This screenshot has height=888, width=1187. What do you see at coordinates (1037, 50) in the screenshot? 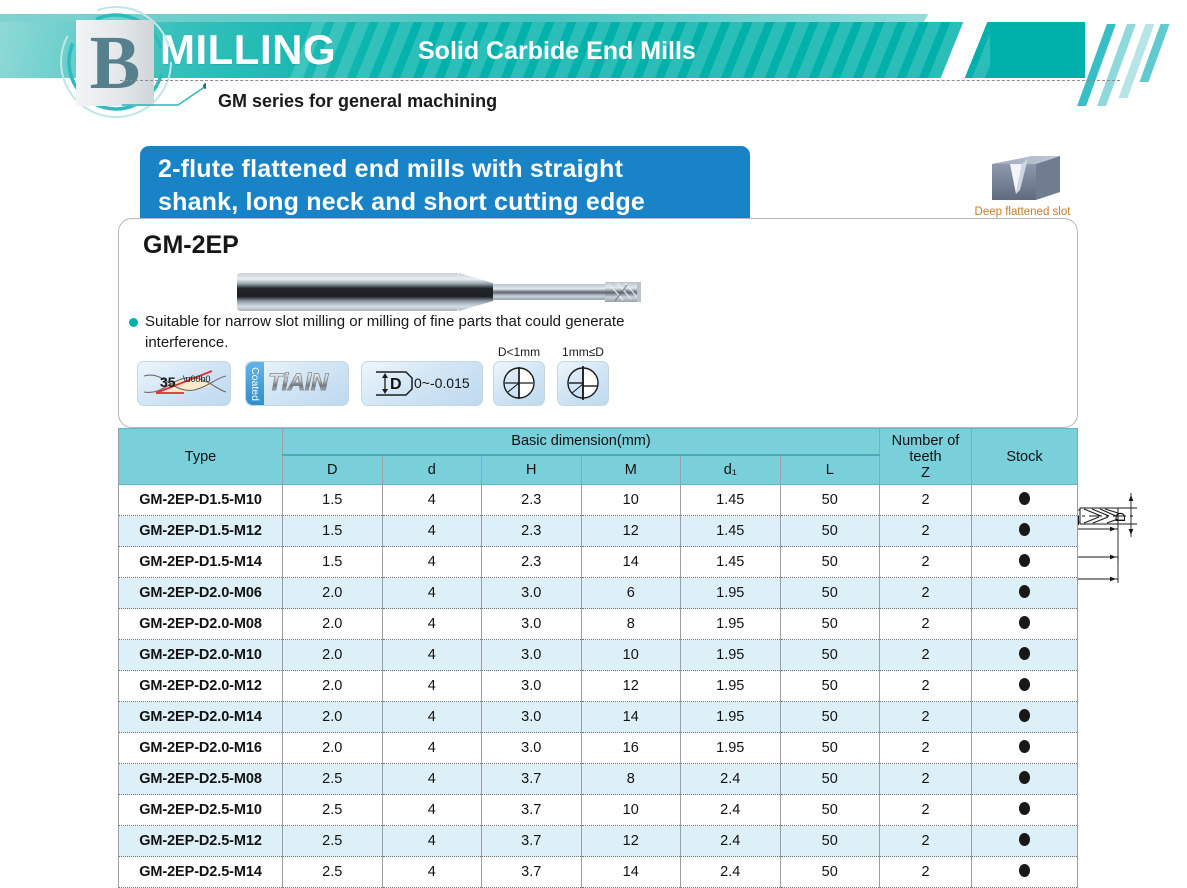
I see `banner-right-fill` at bounding box center [1037, 50].